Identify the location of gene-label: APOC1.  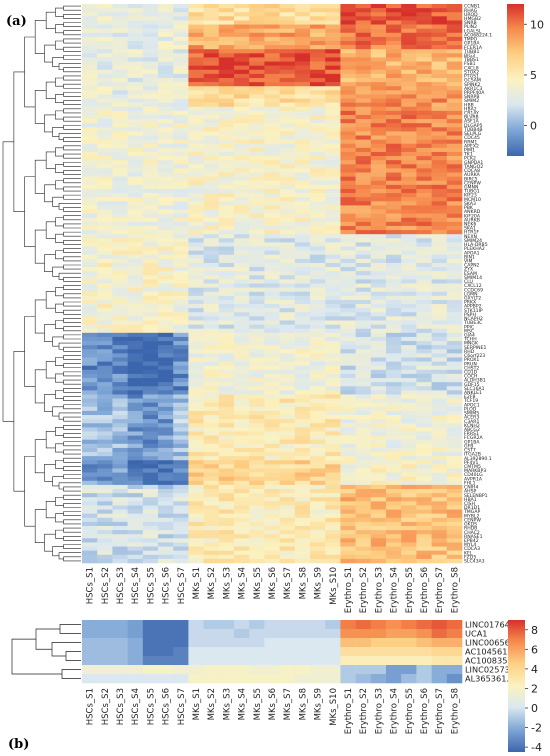
(472, 405).